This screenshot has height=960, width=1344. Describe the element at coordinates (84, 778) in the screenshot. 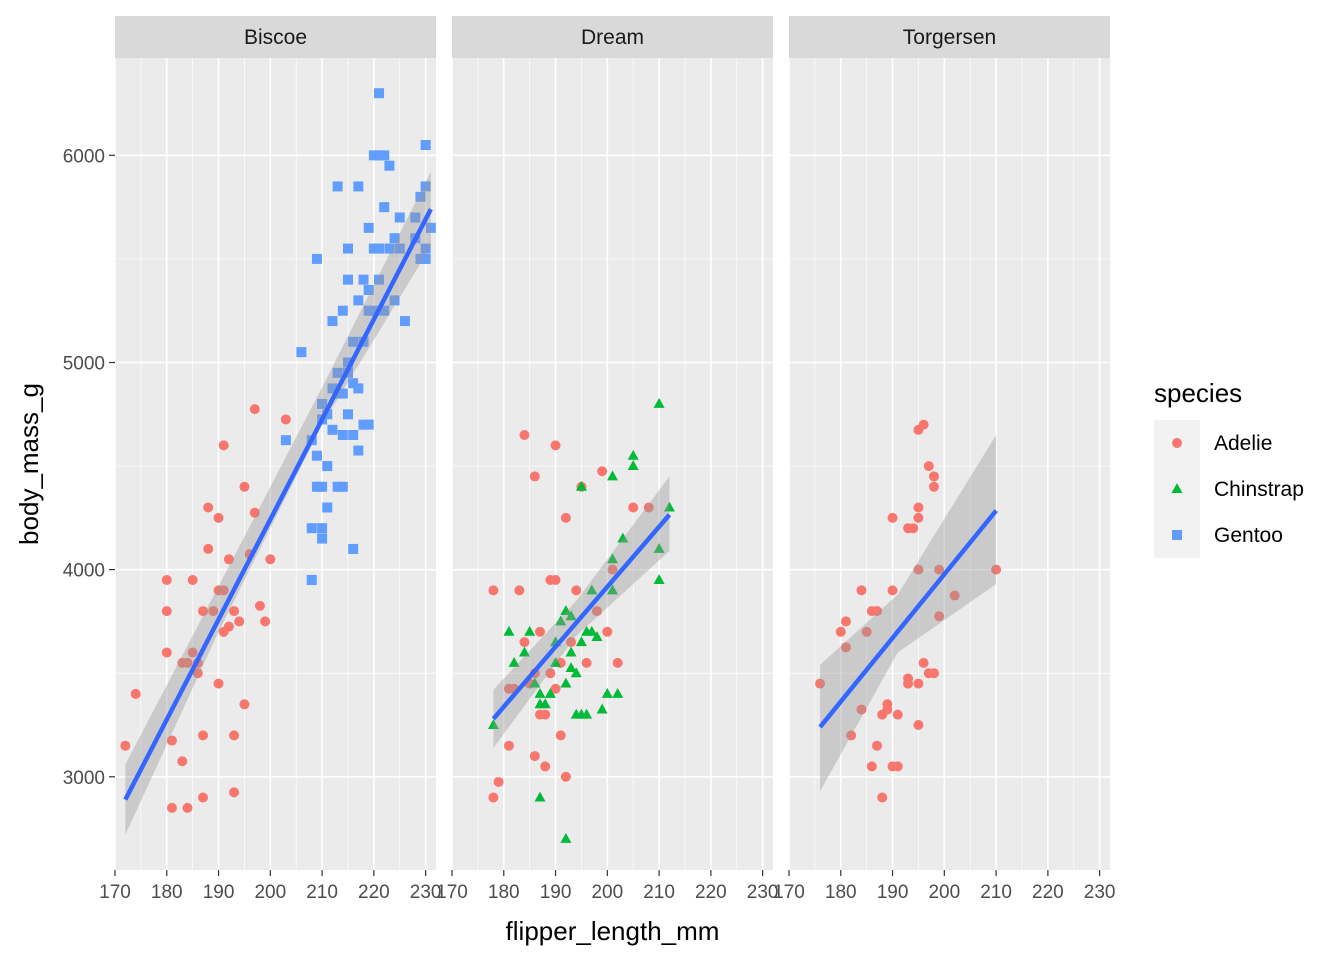

I see `y-tick-label: 3000` at that location.